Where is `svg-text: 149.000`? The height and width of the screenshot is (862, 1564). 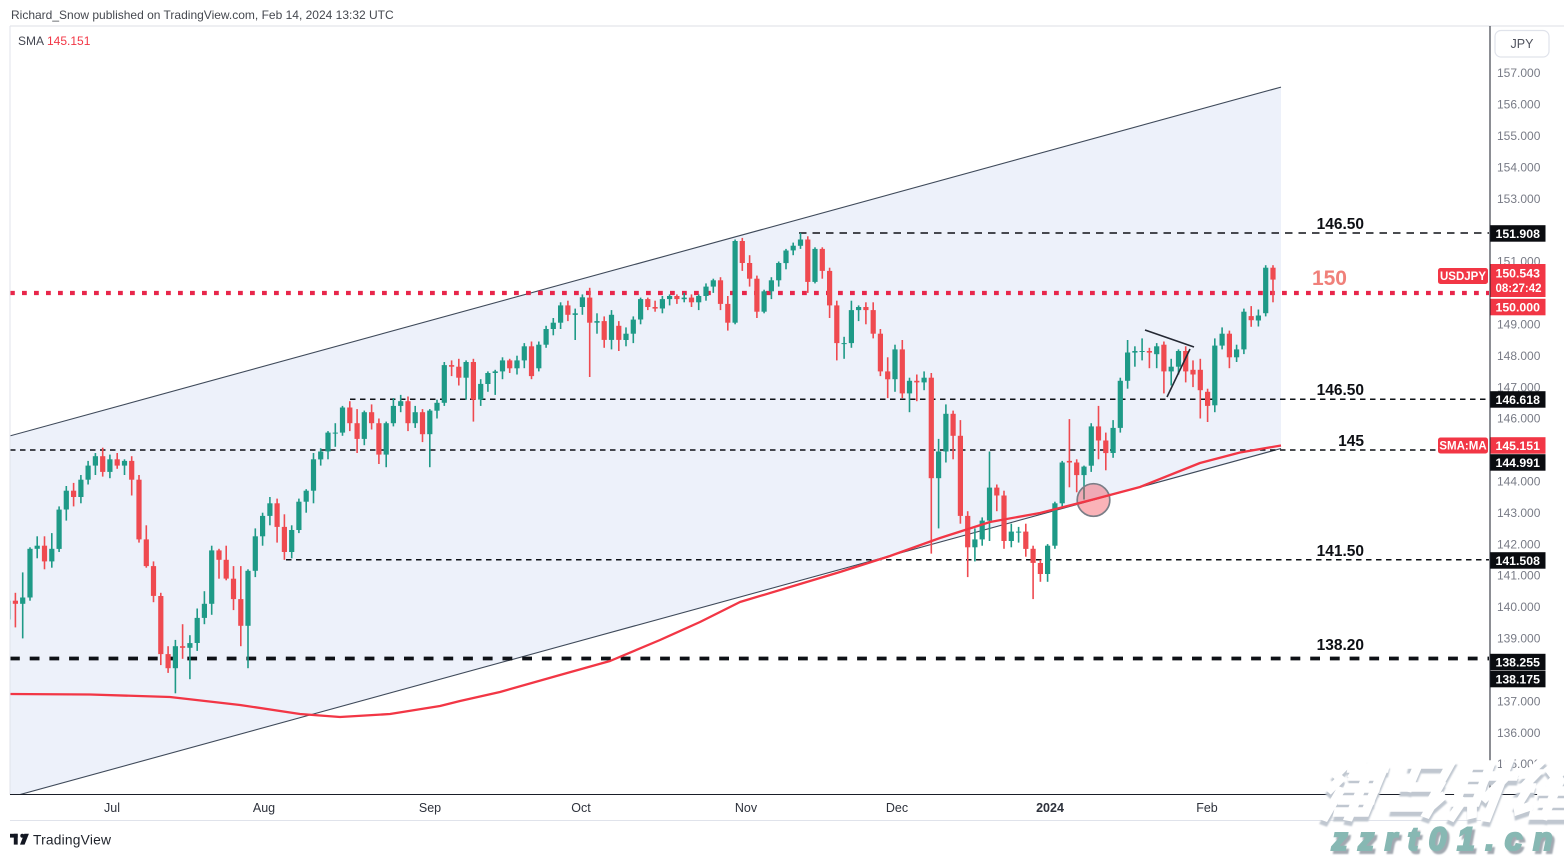
svg-text: 149.000 is located at coordinates (1519, 325).